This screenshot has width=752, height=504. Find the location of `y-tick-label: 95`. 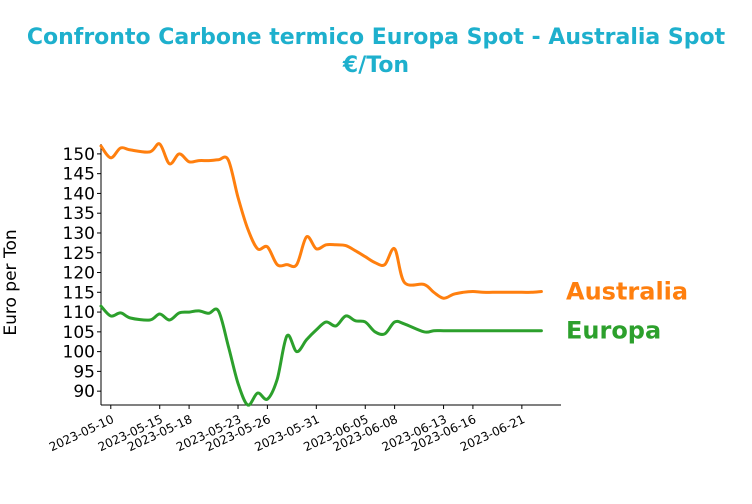

y-tick-label: 95 is located at coordinates (84, 372).